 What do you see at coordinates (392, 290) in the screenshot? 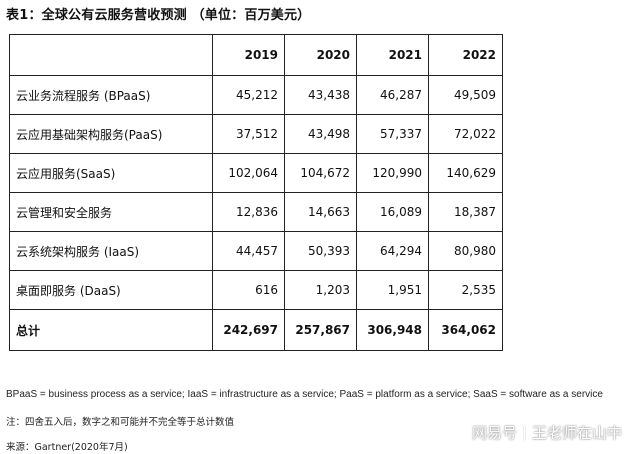
I see `table-cell: 1,951` at bounding box center [392, 290].